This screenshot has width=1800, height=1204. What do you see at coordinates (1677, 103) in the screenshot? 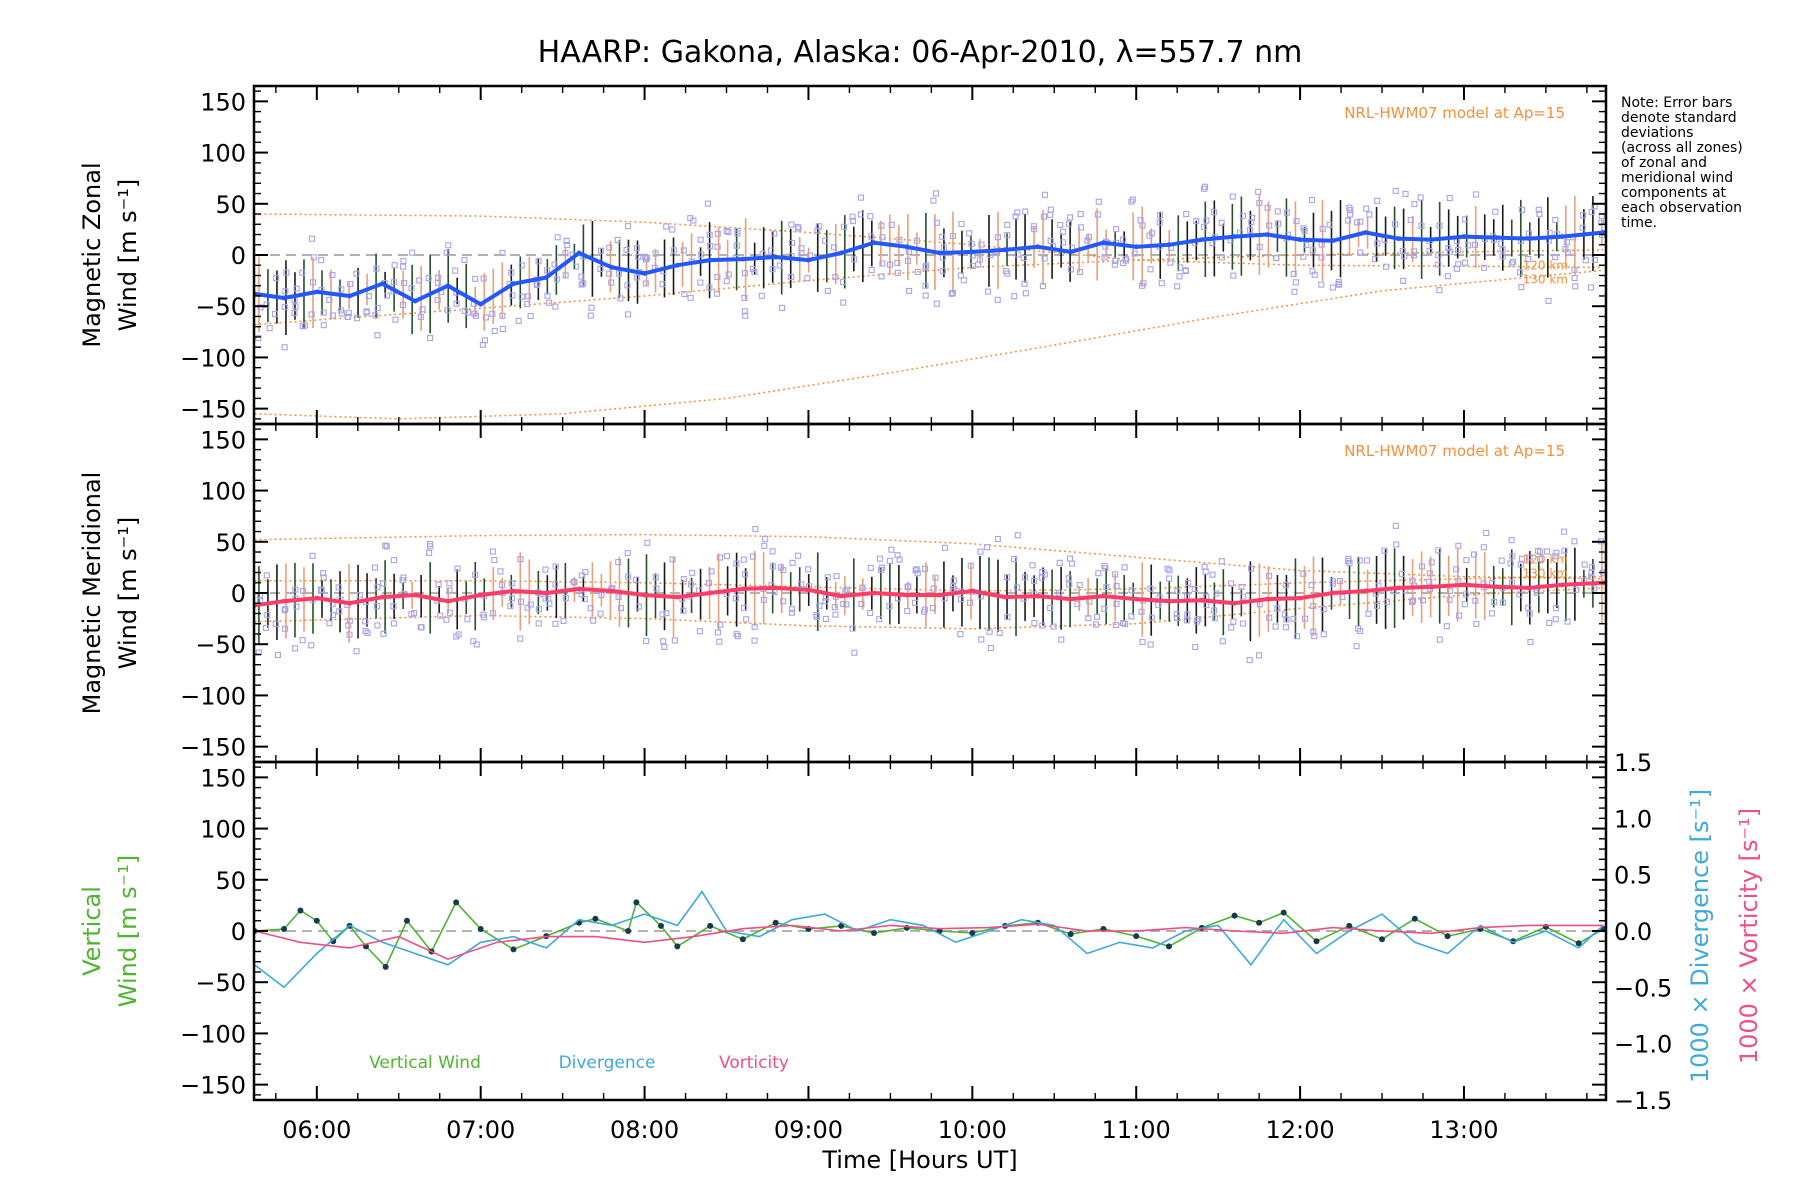
I see `note-line: Note: Error bars` at bounding box center [1677, 103].